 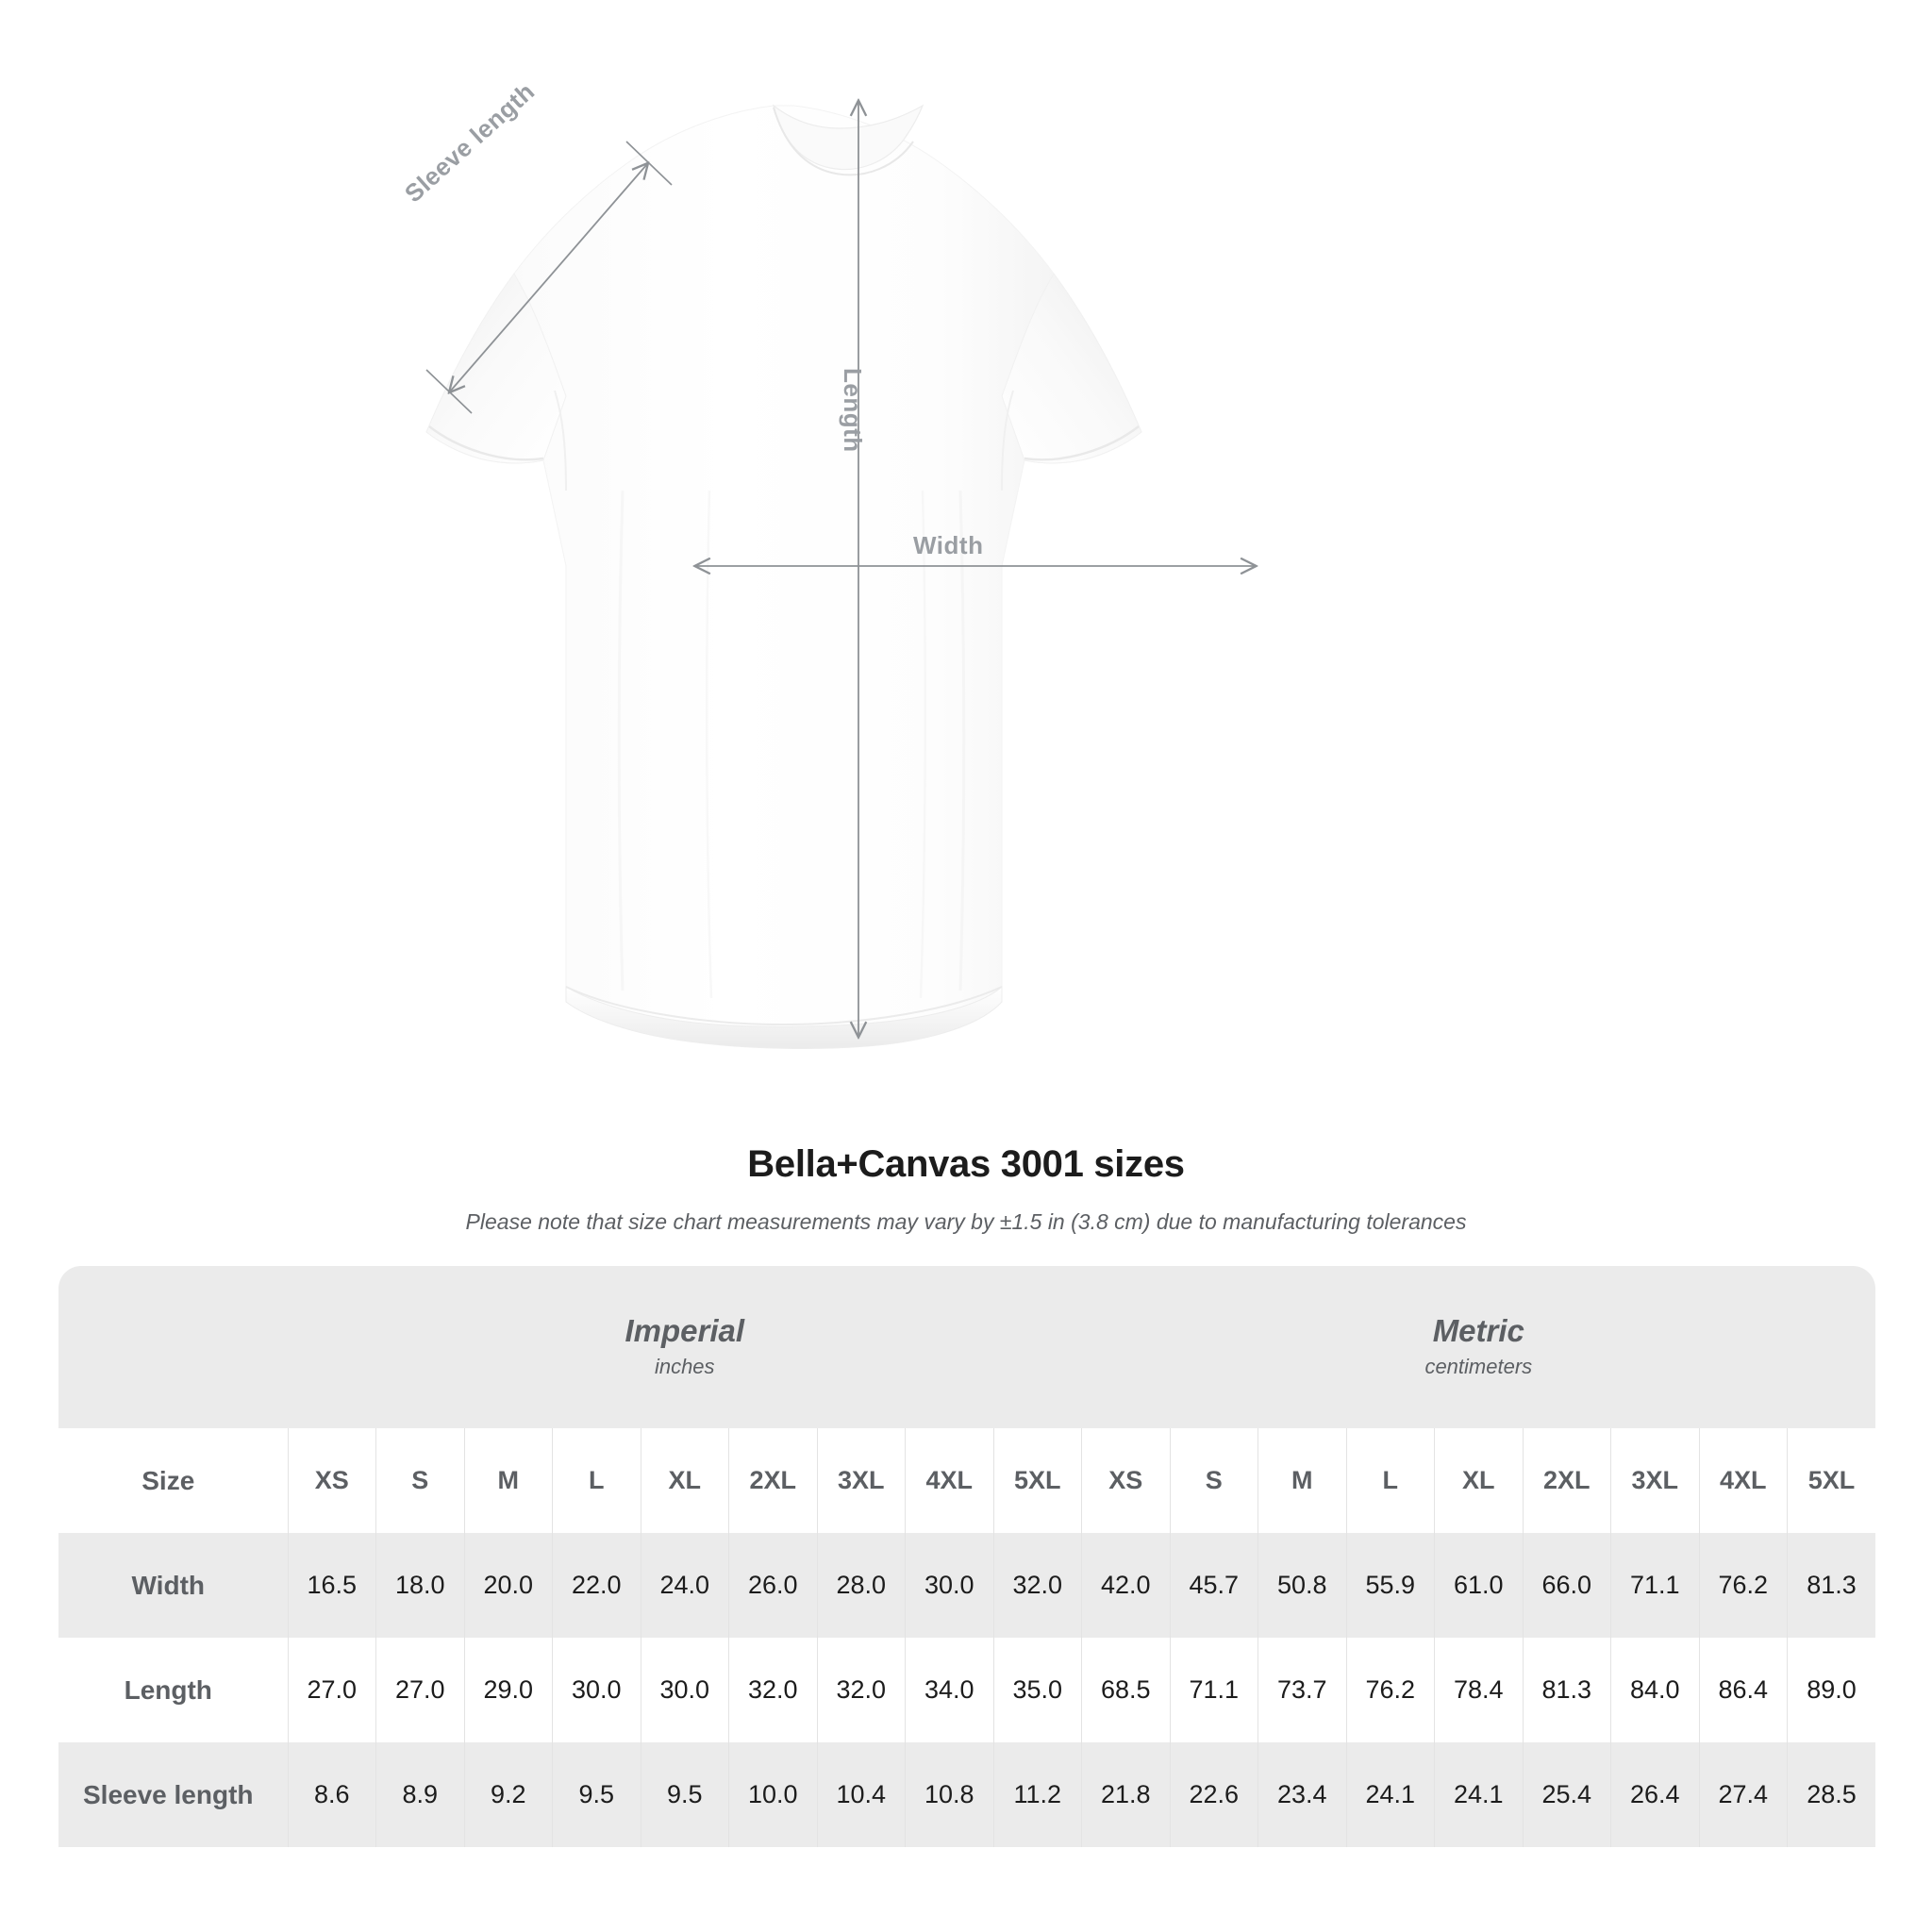 What do you see at coordinates (1567, 1586) in the screenshot?
I see `measurement-cell: 66.0` at bounding box center [1567, 1586].